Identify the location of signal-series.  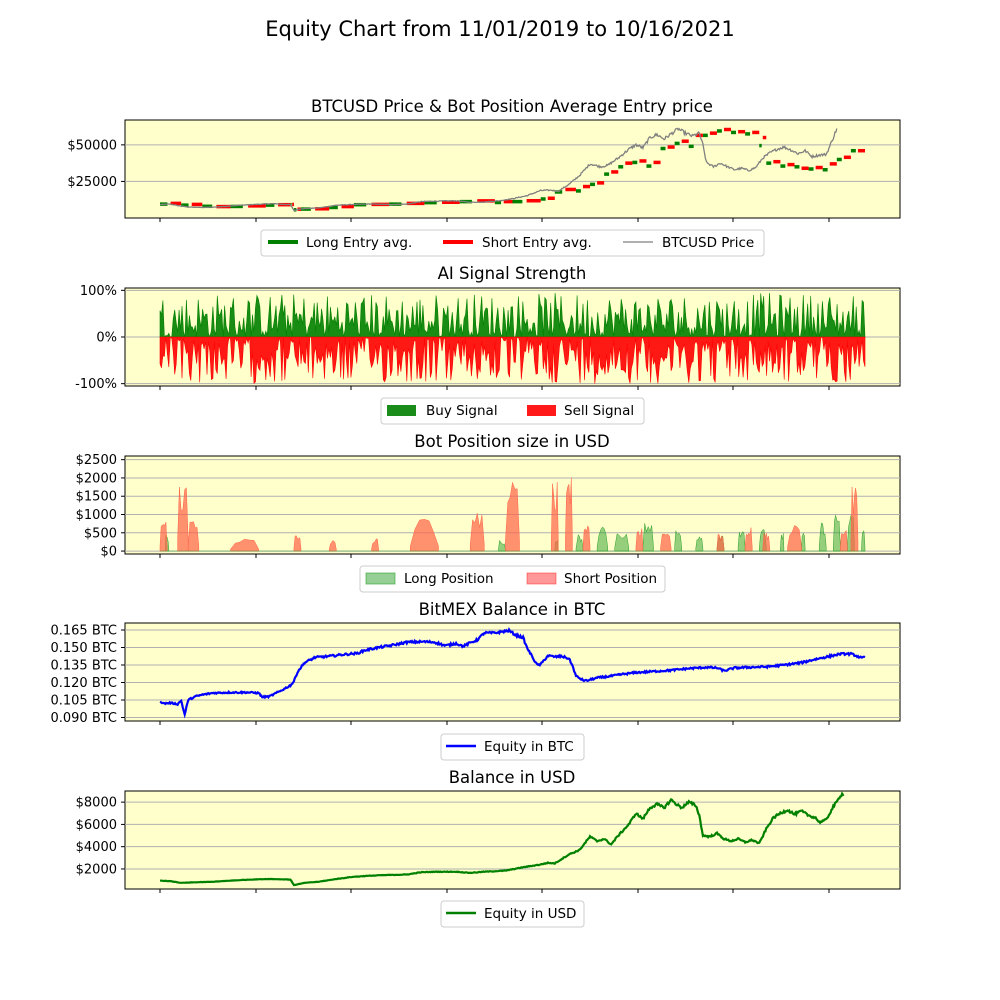
(512, 338).